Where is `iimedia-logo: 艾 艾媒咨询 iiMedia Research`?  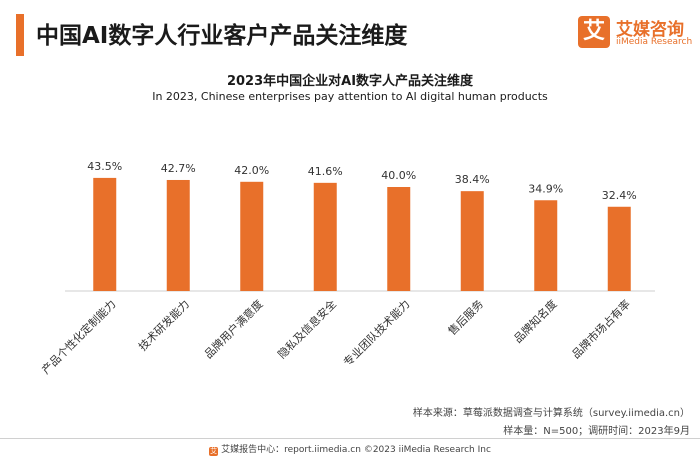
iimedia-logo: 艾 艾媒咨询 iiMedia Research is located at coordinates (635, 35).